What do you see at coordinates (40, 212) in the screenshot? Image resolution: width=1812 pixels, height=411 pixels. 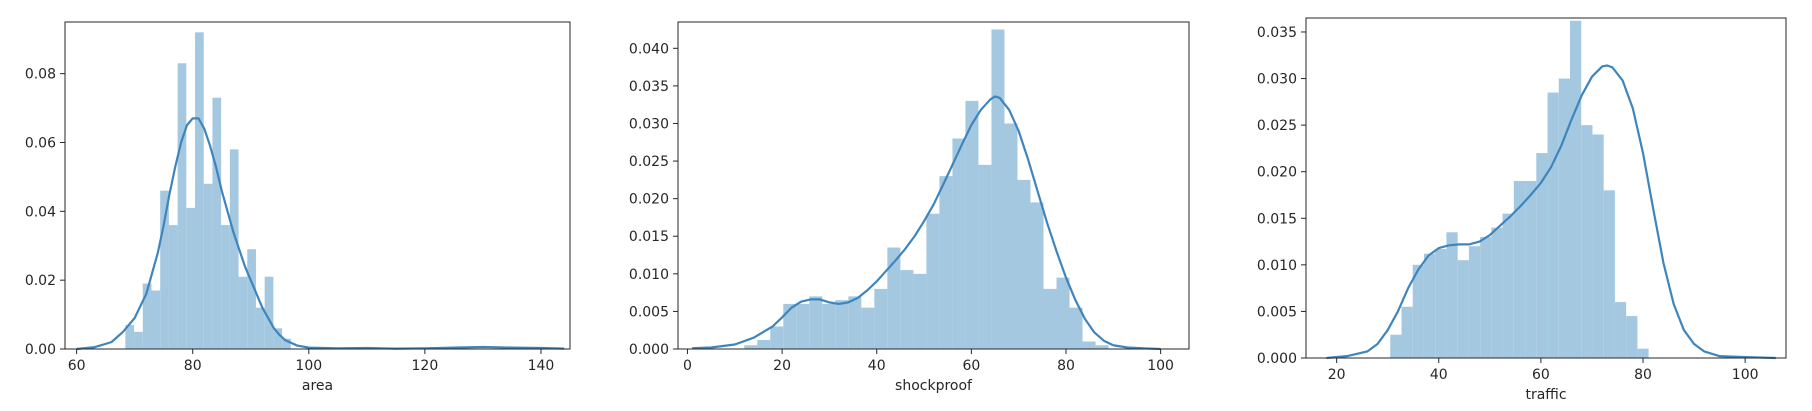 I see `y-tick-label: 0.04` at bounding box center [40, 212].